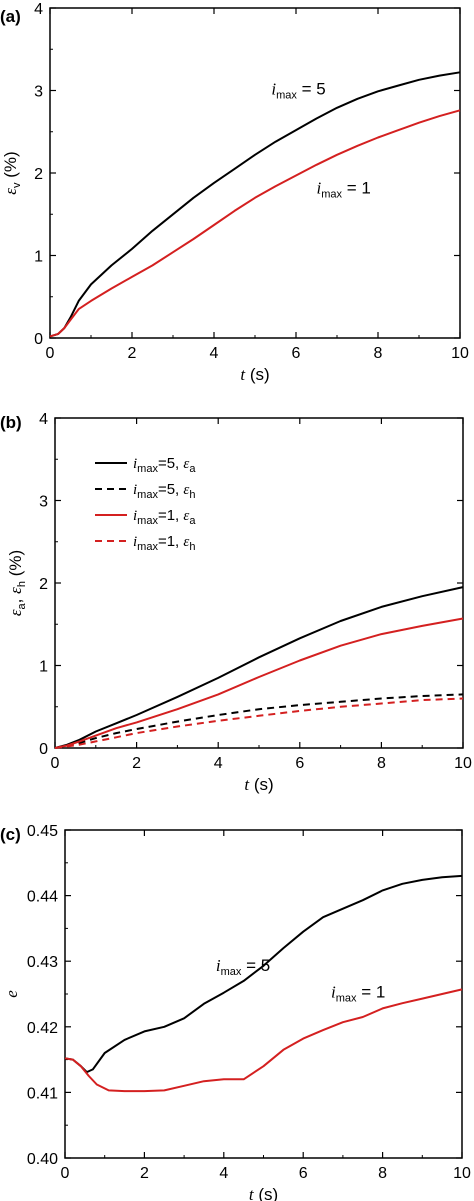 This screenshot has height=1201, width=474. Describe the element at coordinates (17, 583) in the screenshot. I see `y-axis-title: εa, εh (%)` at that location.